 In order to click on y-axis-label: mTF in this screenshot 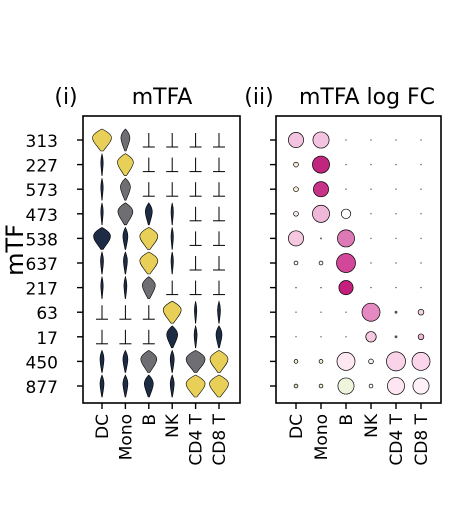, I will do `click(15, 250)`.